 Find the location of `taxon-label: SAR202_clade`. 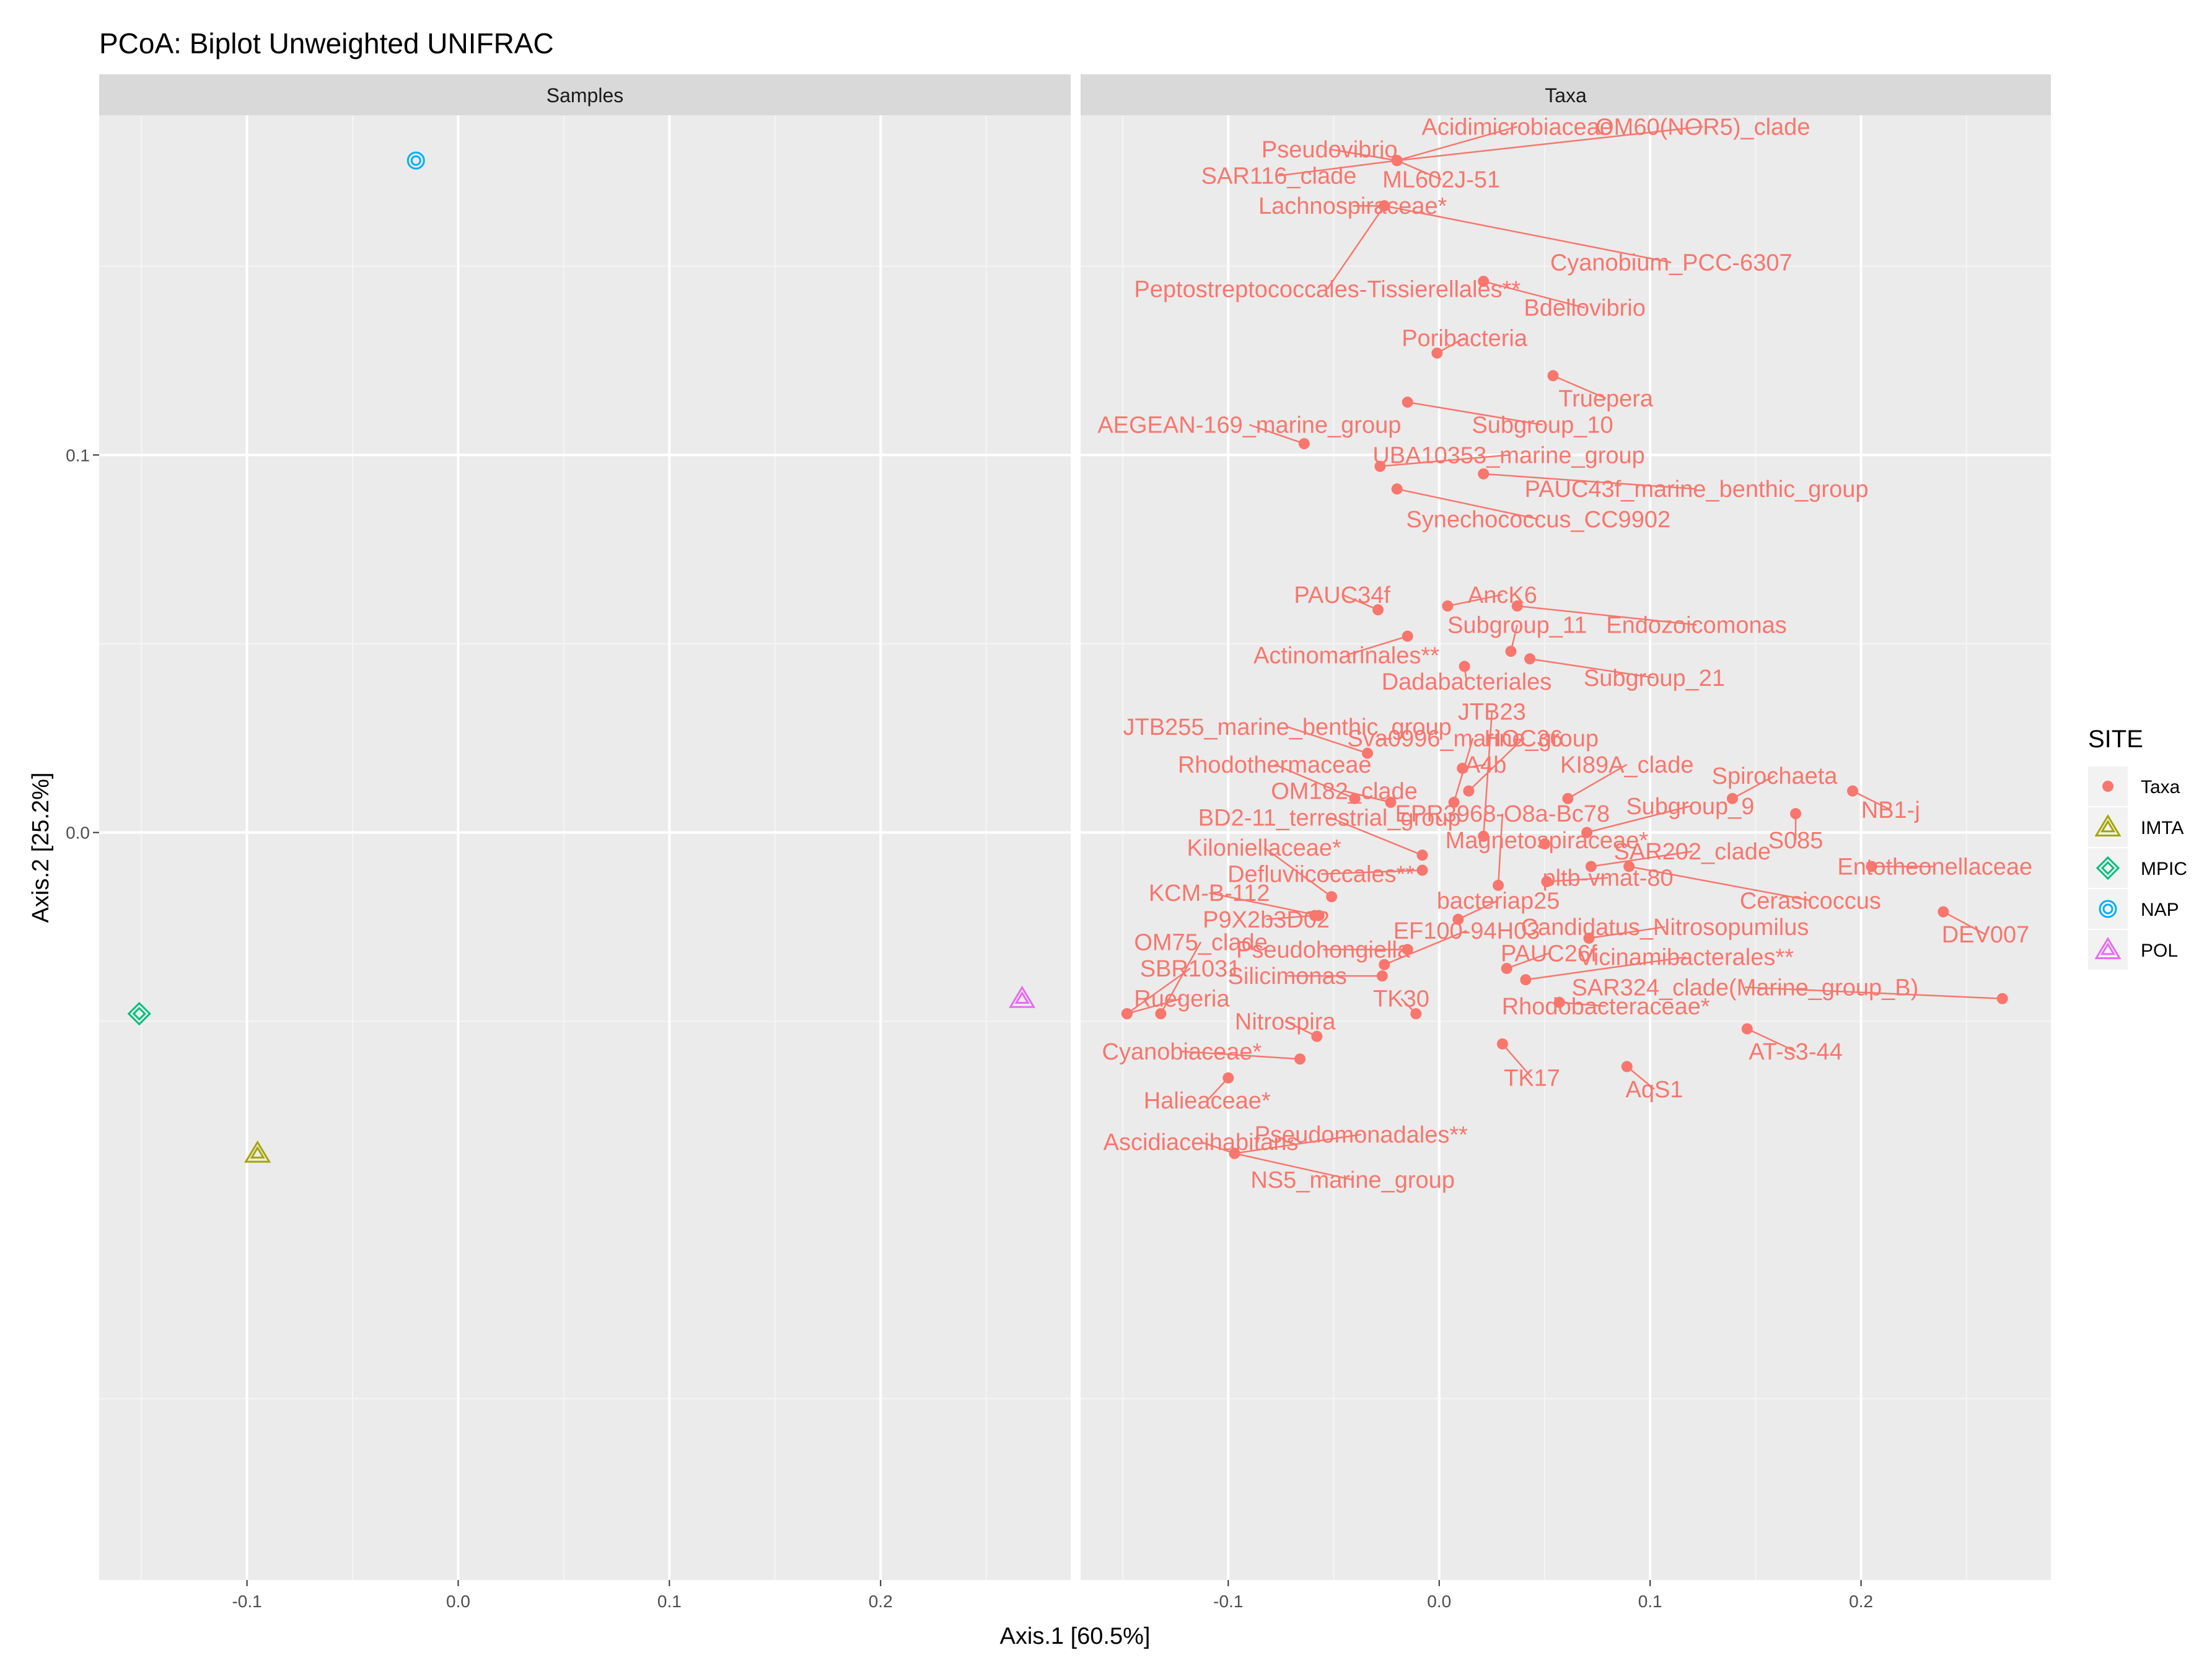

taxon-label: SAR202_clade is located at coordinates (1692, 852).